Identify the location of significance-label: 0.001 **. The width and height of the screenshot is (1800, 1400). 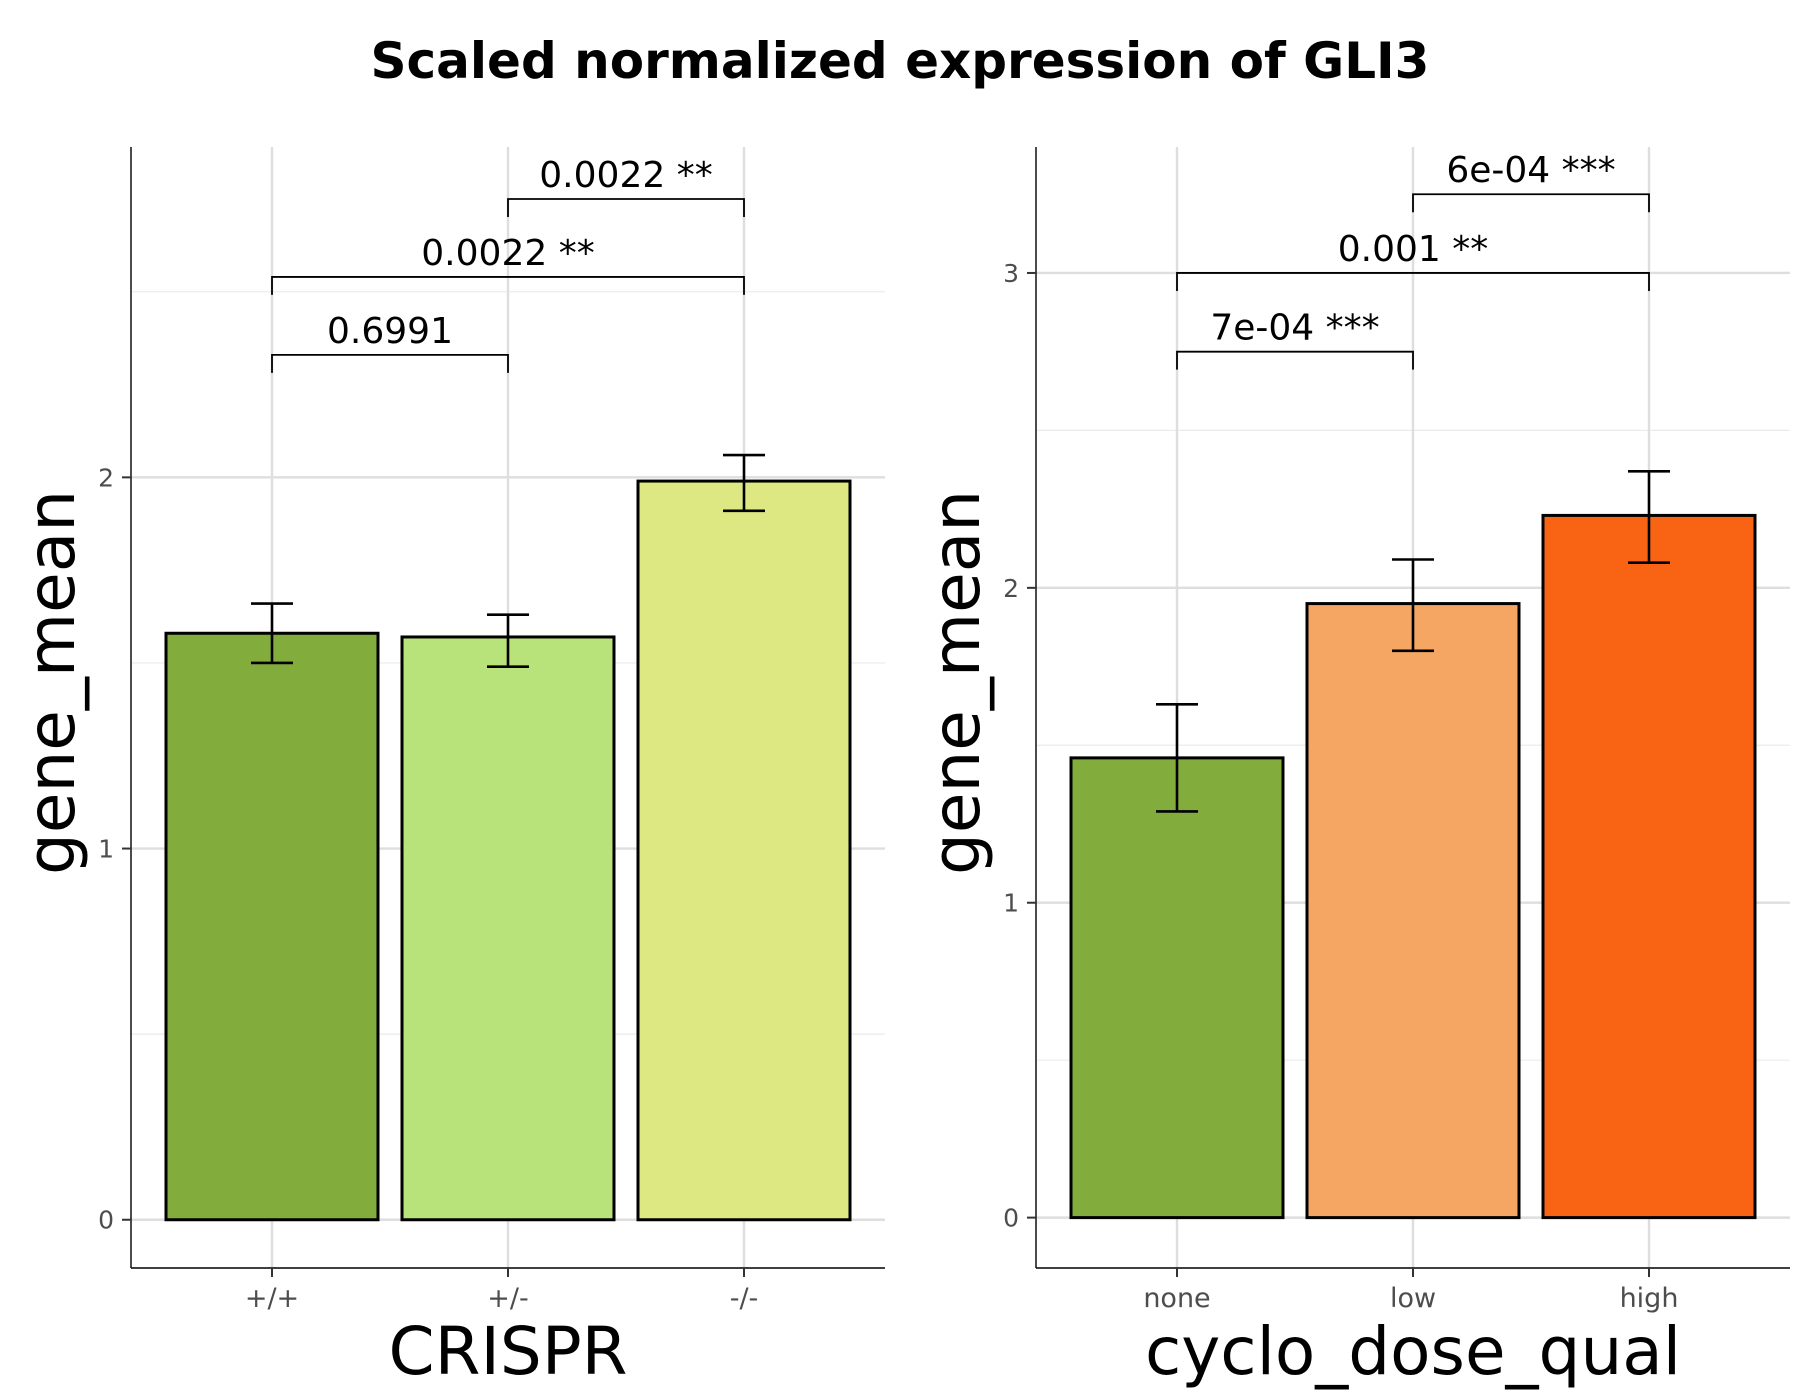
(1413, 249).